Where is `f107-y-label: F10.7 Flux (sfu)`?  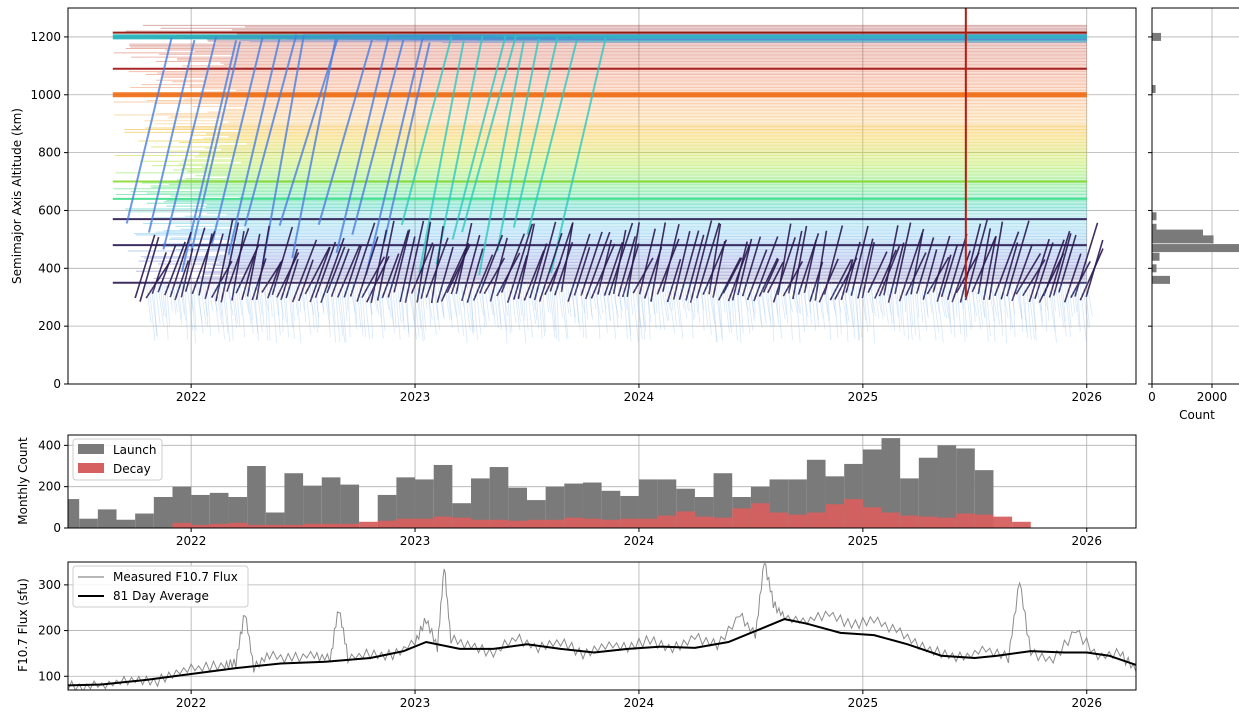 f107-y-label: F10.7 Flux (sfu) is located at coordinates (23, 625).